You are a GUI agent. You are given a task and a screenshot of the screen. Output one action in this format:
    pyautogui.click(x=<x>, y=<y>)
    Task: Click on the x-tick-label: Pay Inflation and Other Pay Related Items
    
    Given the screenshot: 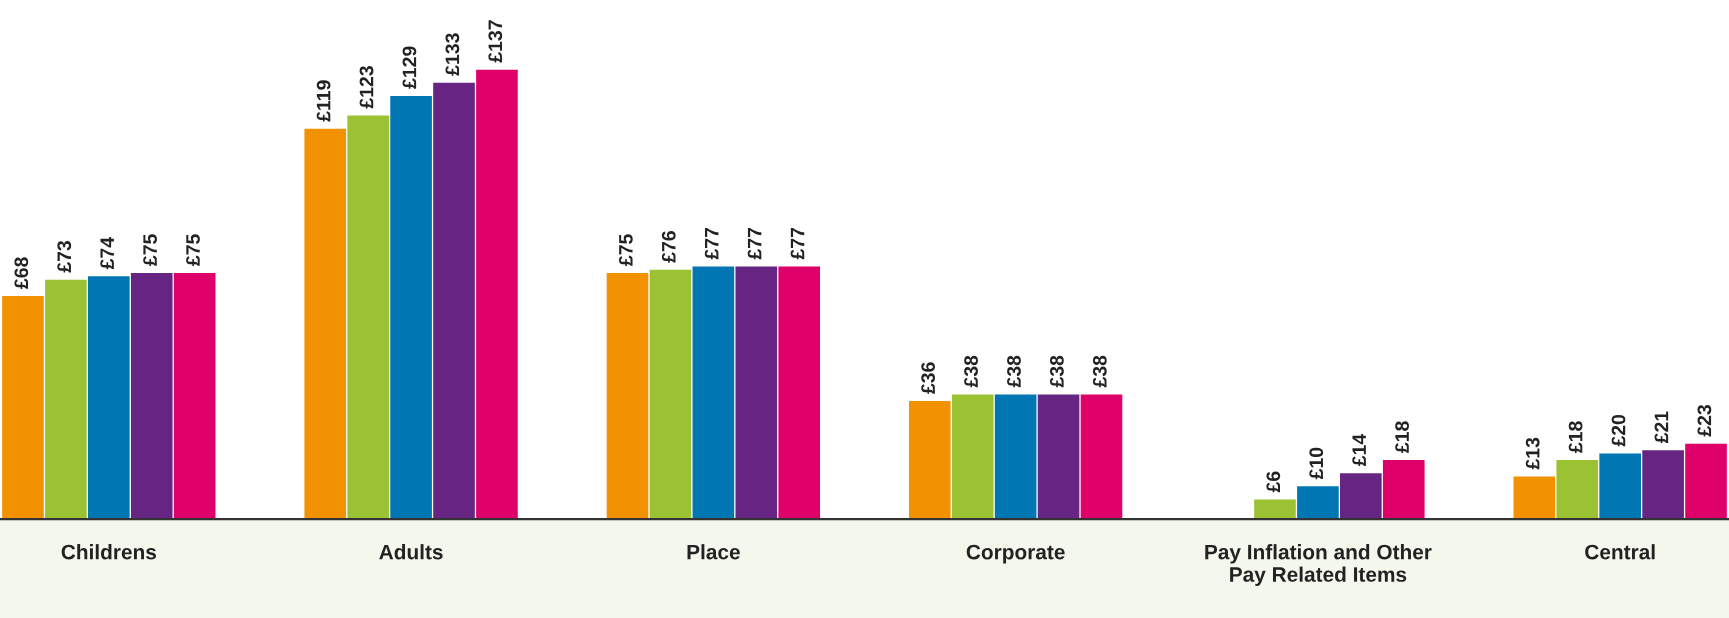 What is the action you would take?
    pyautogui.click(x=1318, y=565)
    